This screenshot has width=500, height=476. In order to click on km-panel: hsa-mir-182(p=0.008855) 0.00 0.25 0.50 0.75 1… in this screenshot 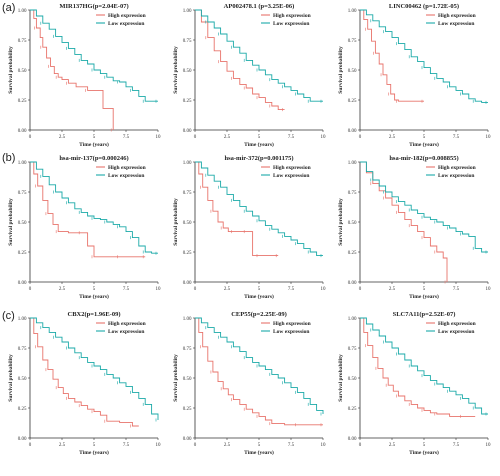, I will do `click(414, 227)`.